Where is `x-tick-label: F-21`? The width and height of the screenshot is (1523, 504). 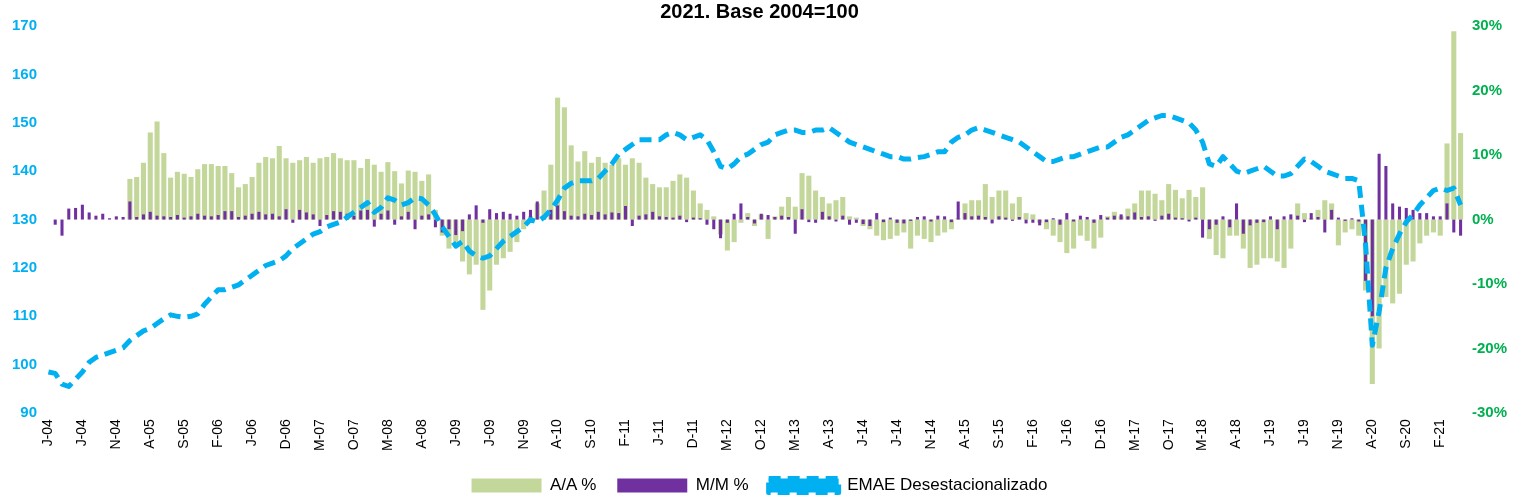 x-tick-label: F-21 is located at coordinates (1439, 433).